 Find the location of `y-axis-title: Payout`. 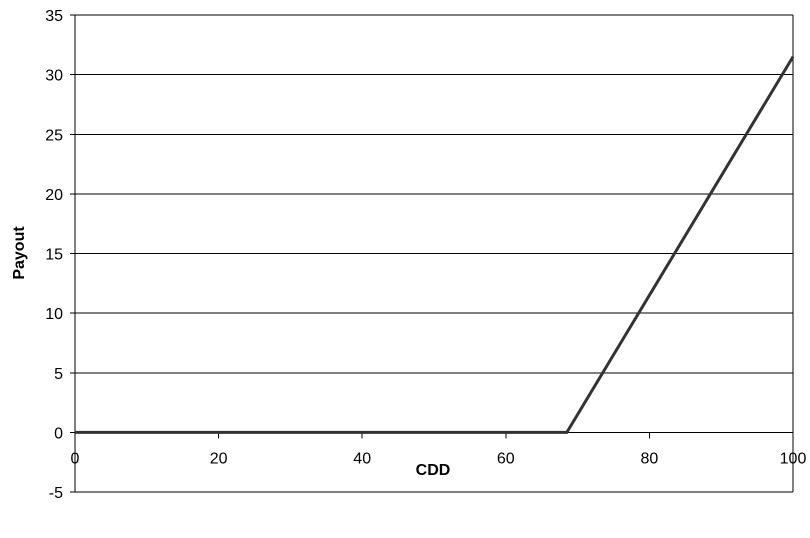

y-axis-title: Payout is located at coordinates (19, 253).